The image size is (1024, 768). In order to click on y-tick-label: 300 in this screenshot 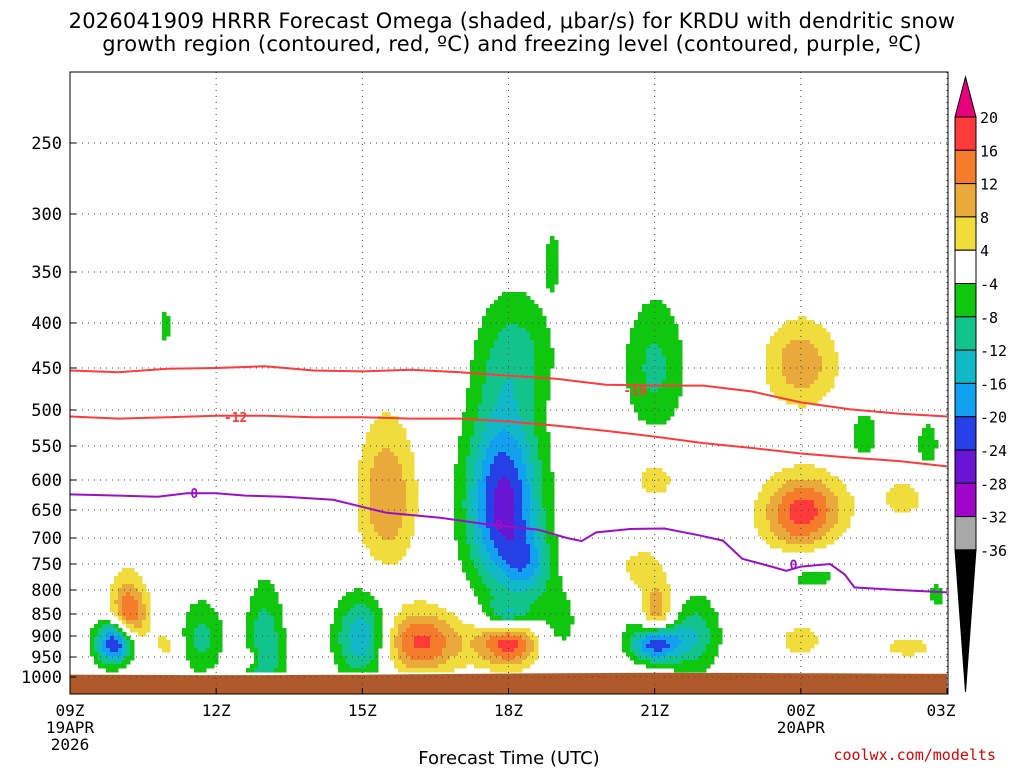, I will do `click(46, 215)`.